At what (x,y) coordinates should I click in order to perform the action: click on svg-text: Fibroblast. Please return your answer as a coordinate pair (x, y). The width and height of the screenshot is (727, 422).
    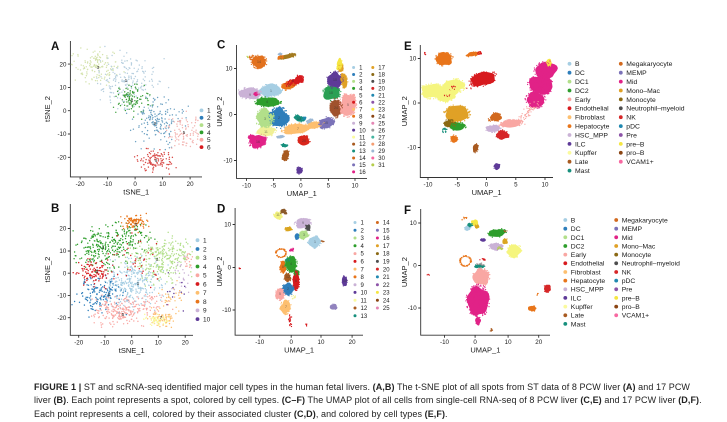
    Looking at the image, I should click on (586, 272).